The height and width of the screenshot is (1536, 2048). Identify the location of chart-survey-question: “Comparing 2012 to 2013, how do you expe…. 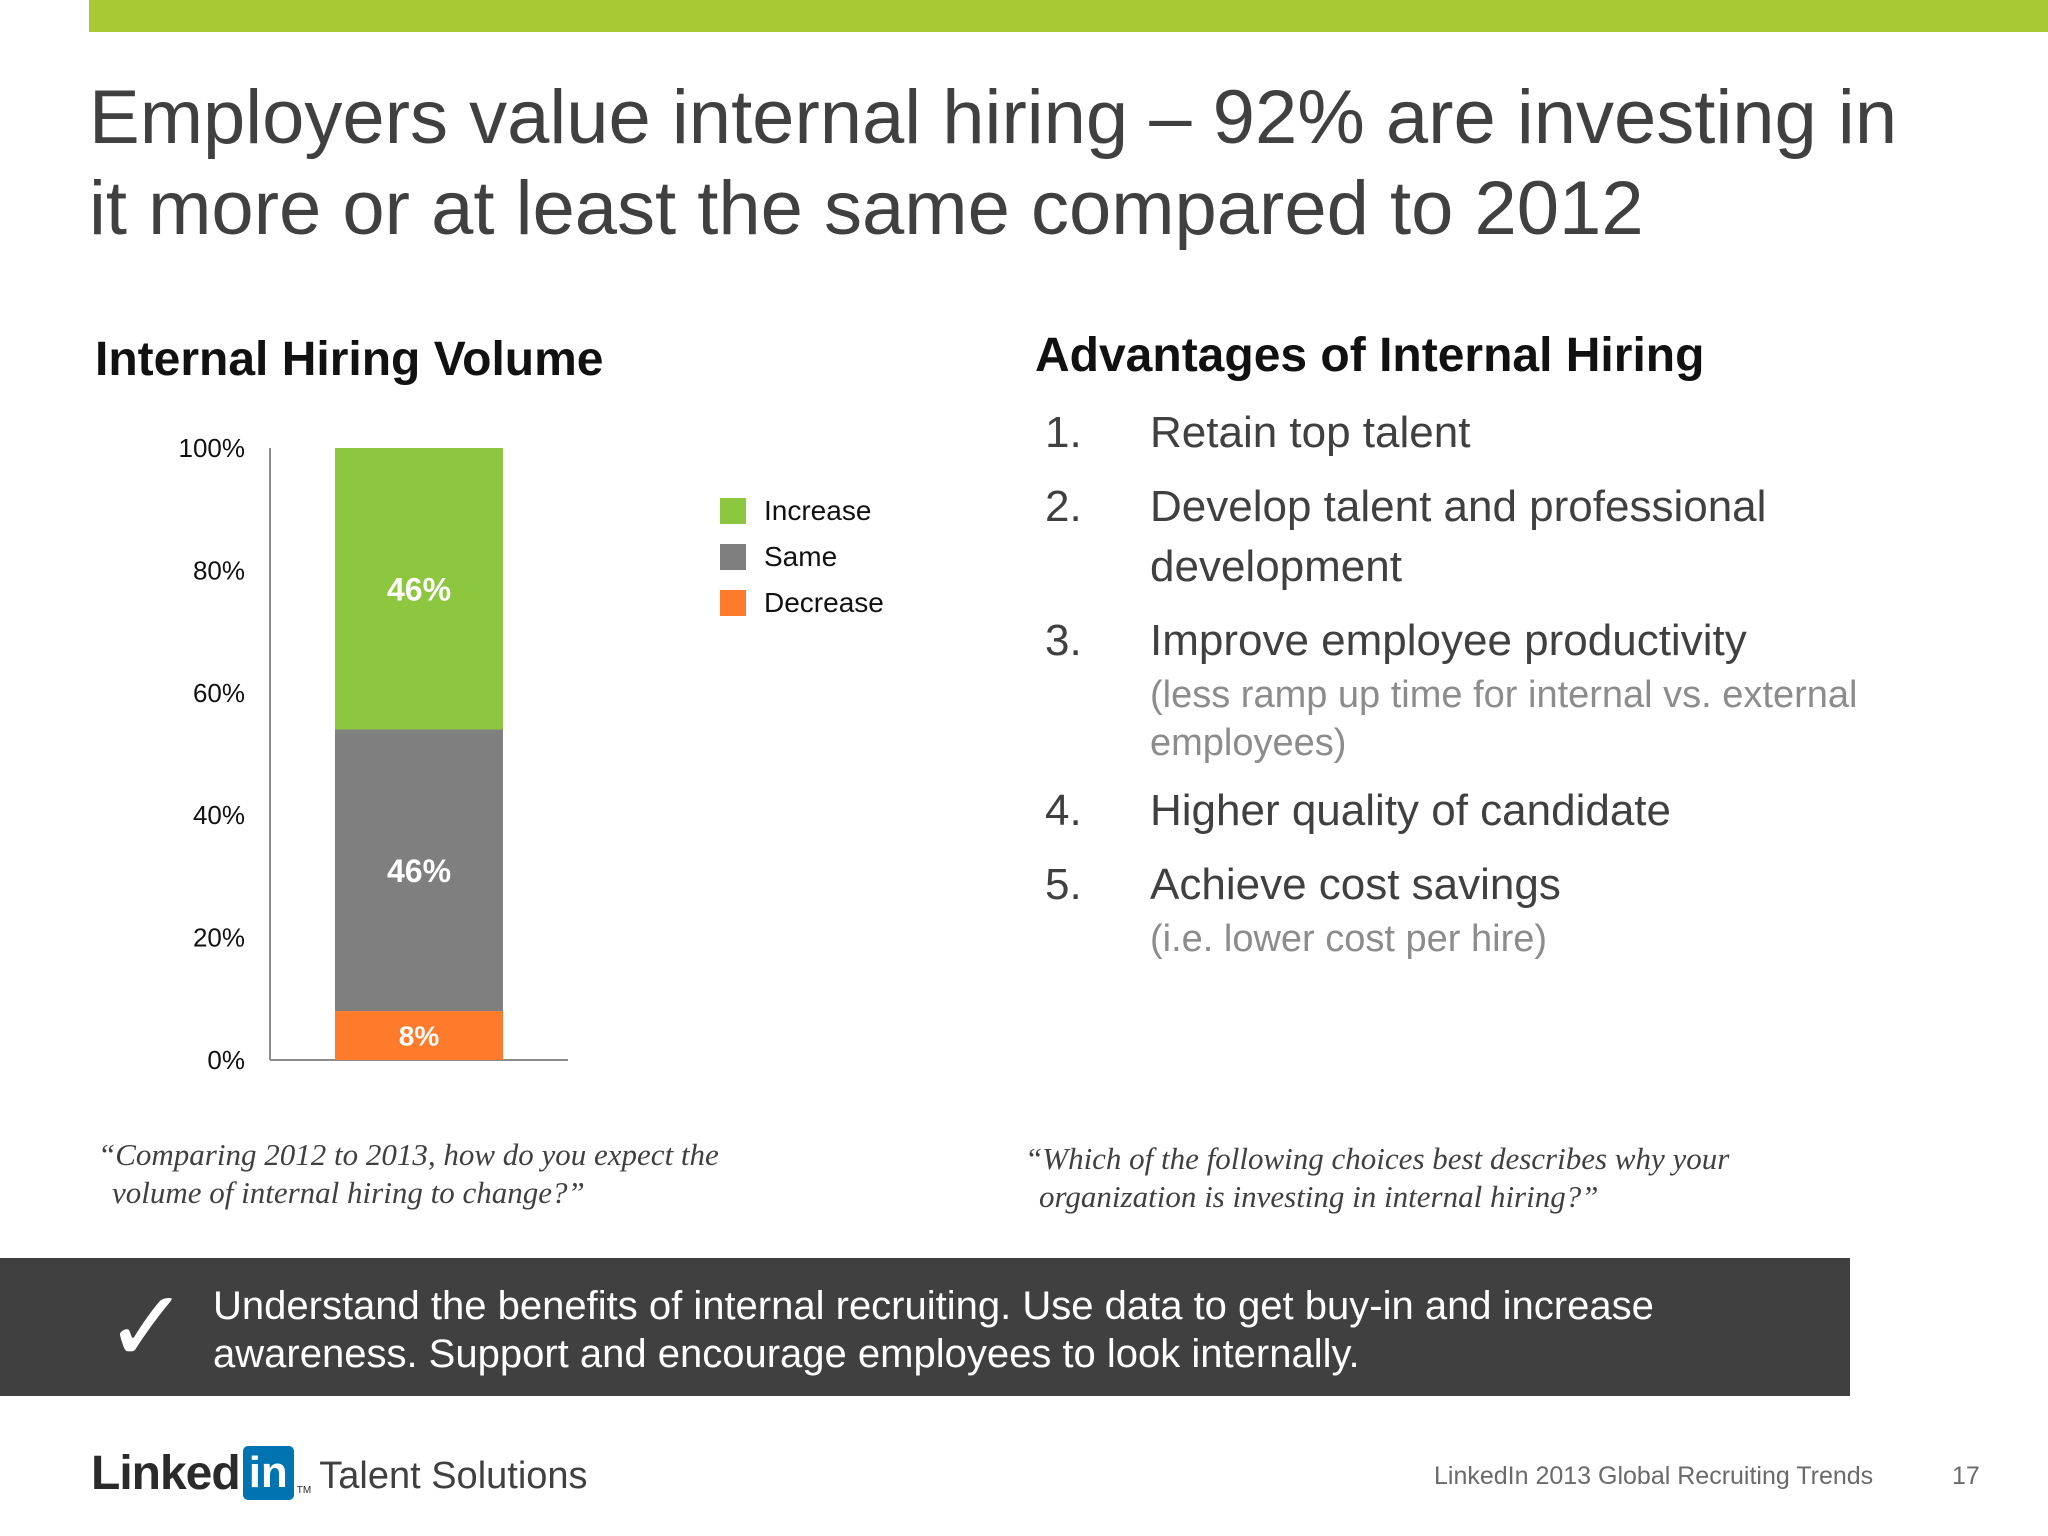
(408, 1174).